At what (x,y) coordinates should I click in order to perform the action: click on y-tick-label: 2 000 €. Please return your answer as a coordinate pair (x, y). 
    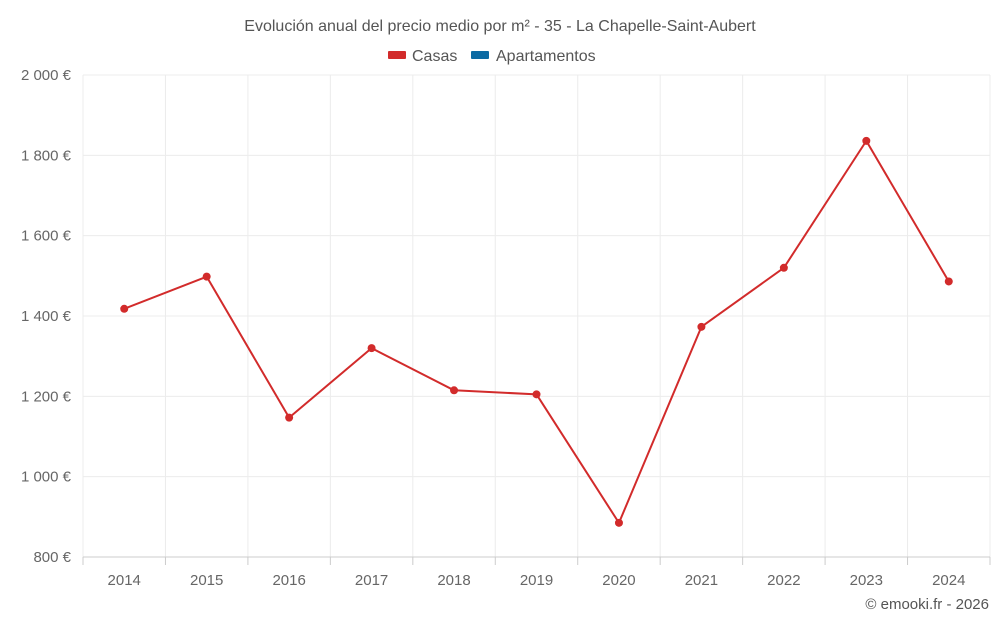
    Looking at the image, I should click on (46, 75).